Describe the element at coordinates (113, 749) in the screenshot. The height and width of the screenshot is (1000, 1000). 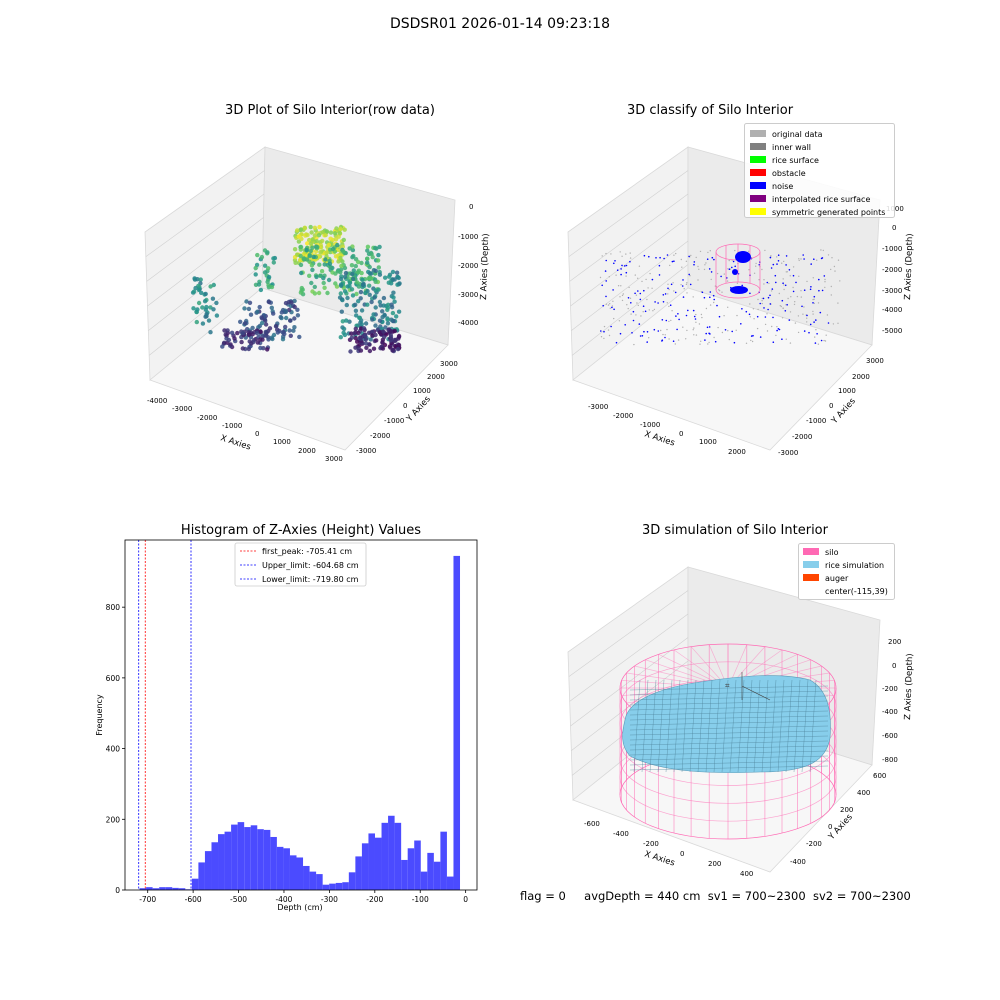
I see `y-tick-label: 400` at that location.